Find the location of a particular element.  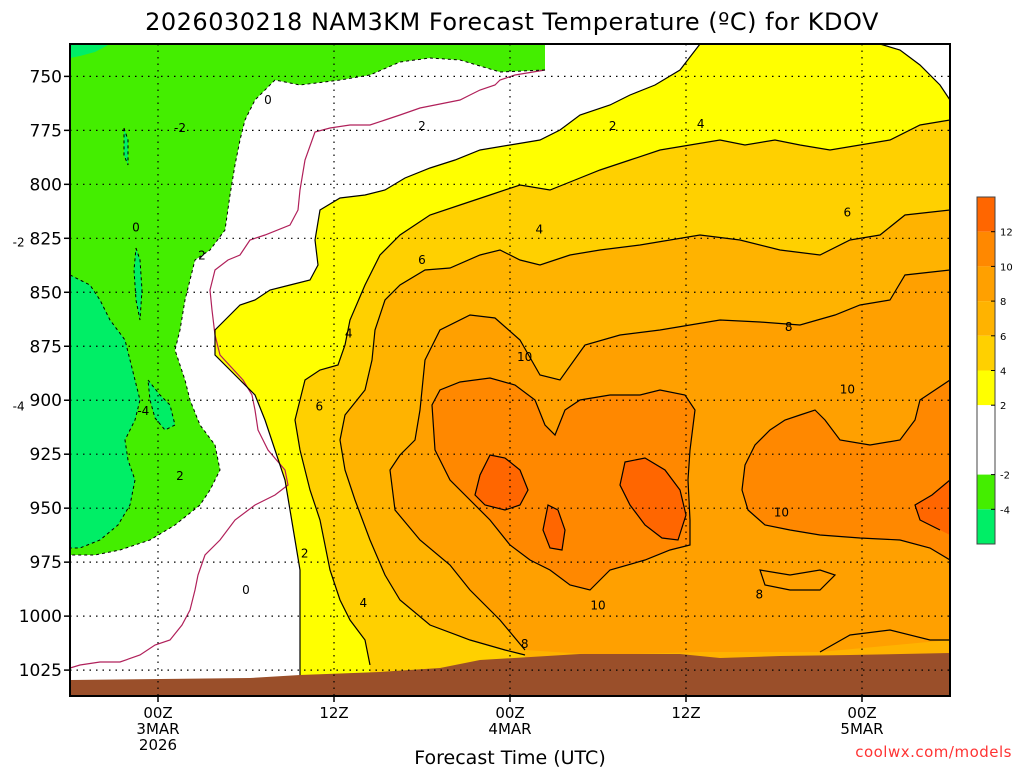

y-tick-label: 975 is located at coordinates (46, 563).